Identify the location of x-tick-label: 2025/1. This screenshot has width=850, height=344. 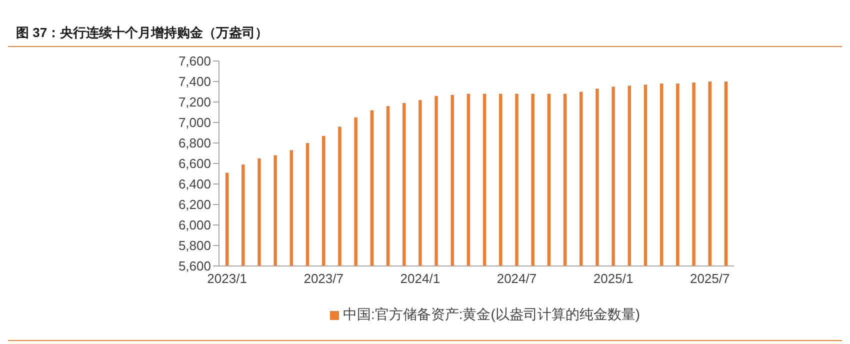
(613, 278).